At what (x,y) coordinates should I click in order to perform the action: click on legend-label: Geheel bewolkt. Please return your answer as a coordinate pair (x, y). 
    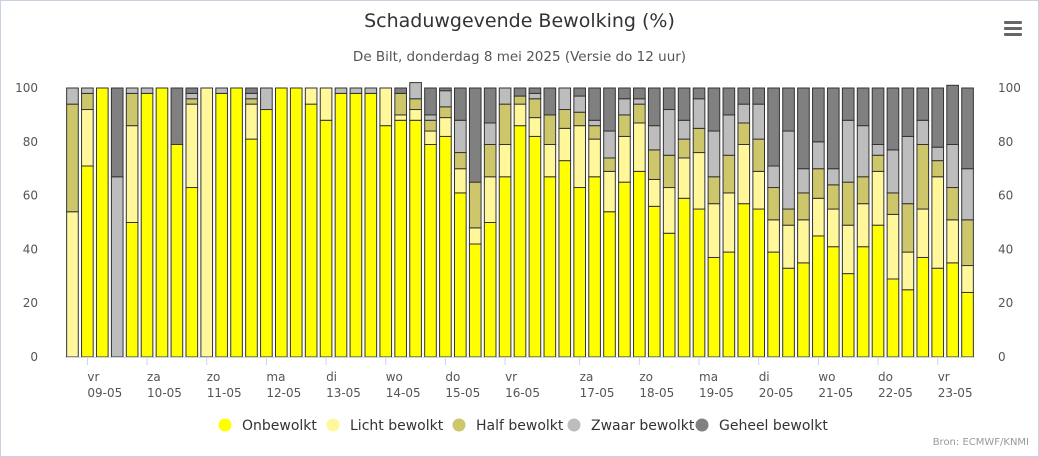
    Looking at the image, I should click on (773, 426).